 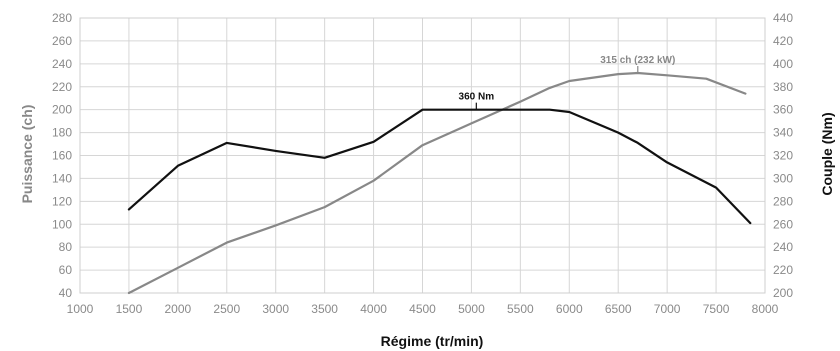 I want to click on x-tick-label: 7000, so click(x=667, y=309).